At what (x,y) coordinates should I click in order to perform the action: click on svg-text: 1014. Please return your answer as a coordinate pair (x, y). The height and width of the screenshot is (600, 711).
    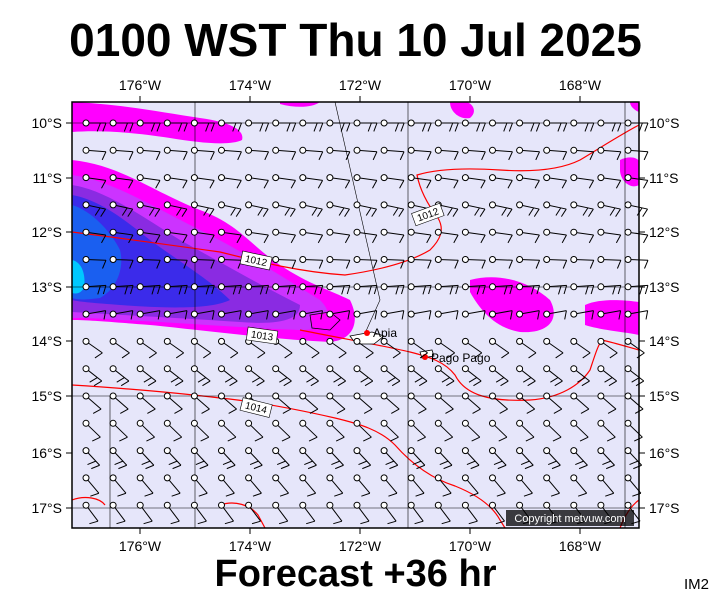
    Looking at the image, I should click on (256, 408).